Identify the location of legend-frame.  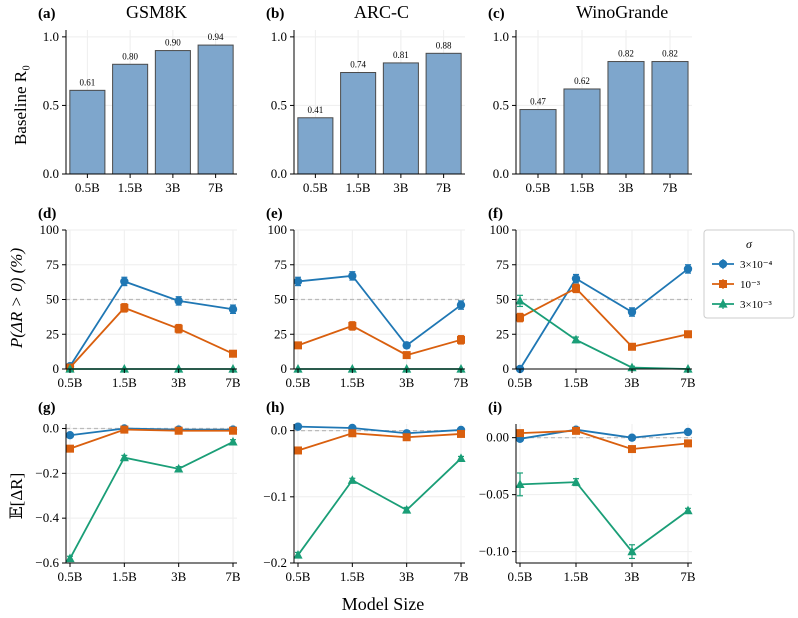
(749, 274).